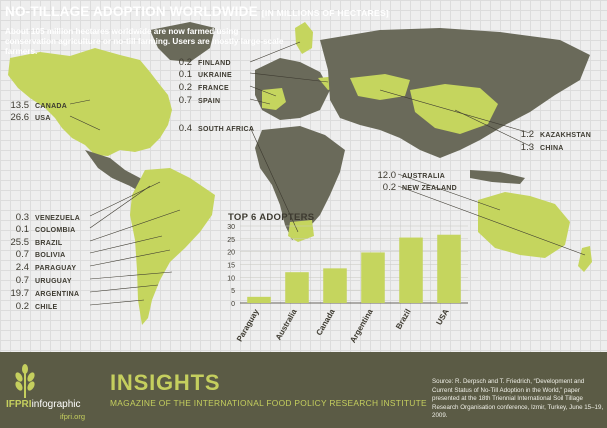 The width and height of the screenshot is (607, 428). Describe the element at coordinates (30, 117) in the screenshot. I see `label-usa: 26.6 USA` at that location.